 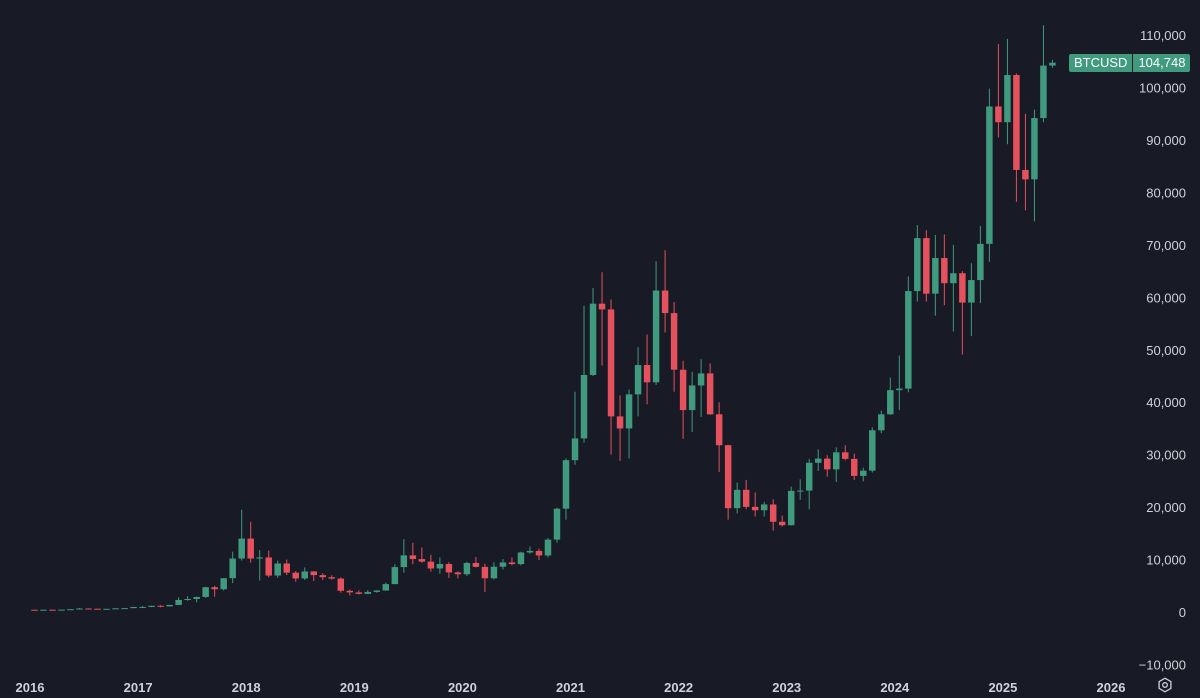 What do you see at coordinates (1101, 62) in the screenshot?
I see `price-badge-symbol: BTCUSD` at bounding box center [1101, 62].